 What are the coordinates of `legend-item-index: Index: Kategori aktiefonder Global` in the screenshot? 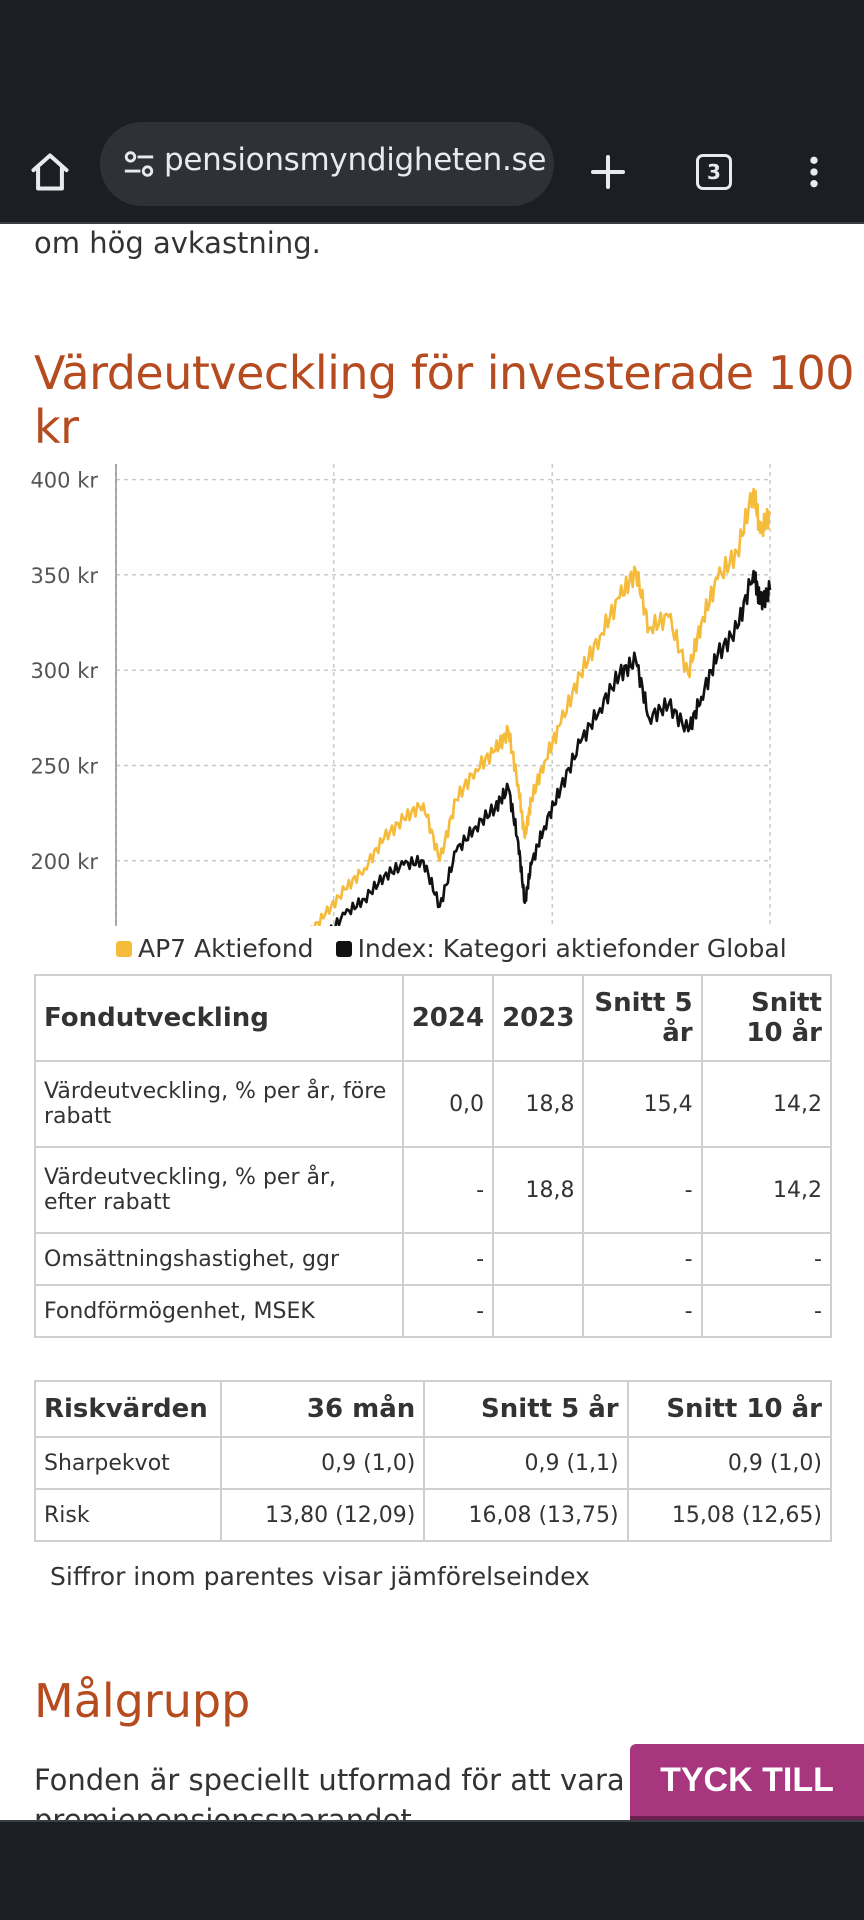 It's located at (561, 948).